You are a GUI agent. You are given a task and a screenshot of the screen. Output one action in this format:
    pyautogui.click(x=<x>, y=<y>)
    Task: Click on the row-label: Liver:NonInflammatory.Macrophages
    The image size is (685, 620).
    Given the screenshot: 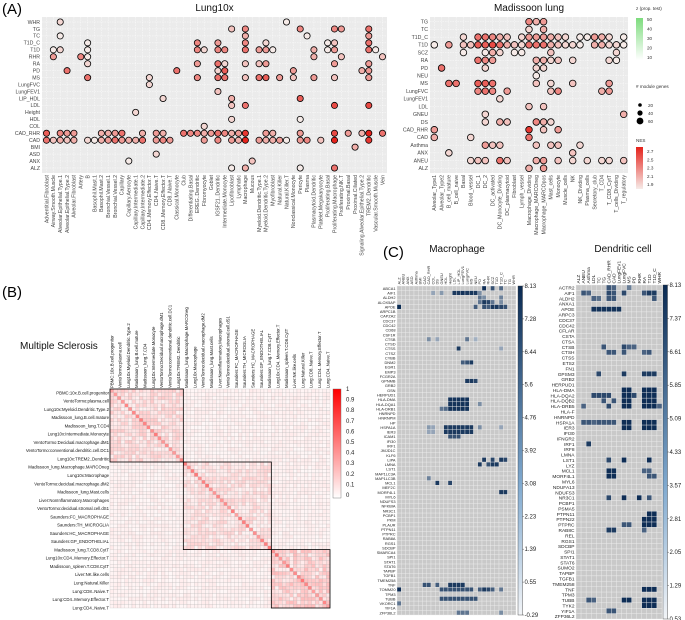 What is the action you would take?
    pyautogui.click(x=74, y=500)
    